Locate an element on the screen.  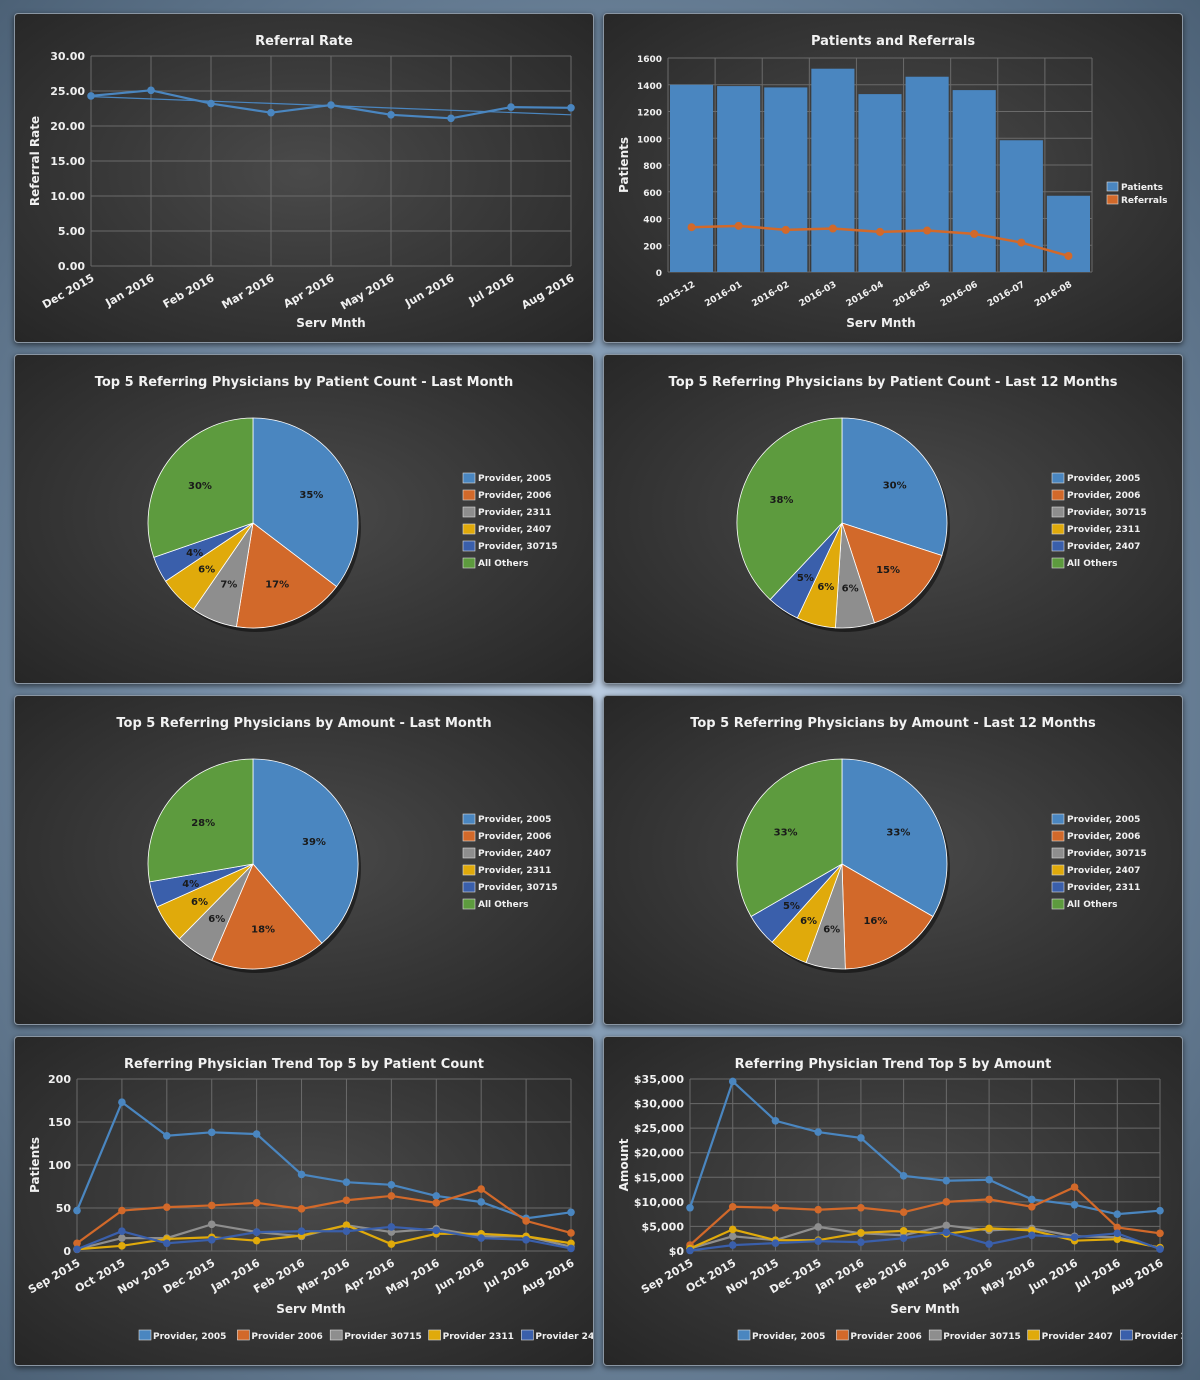
legend-label: Referrals is located at coordinates (1144, 201).